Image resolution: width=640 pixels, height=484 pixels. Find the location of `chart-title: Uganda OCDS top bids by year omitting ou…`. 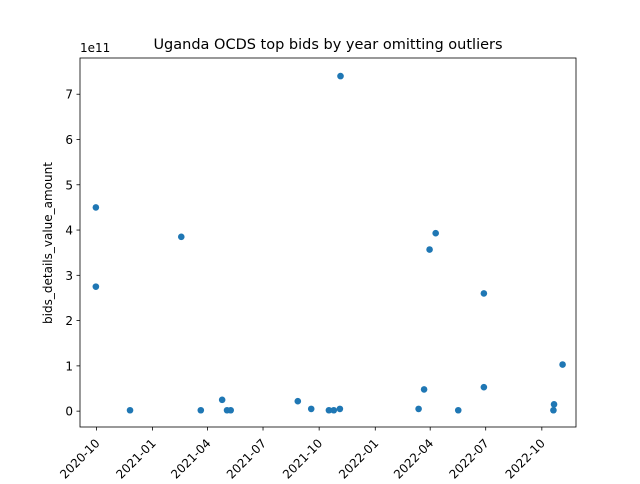

chart-title: Uganda OCDS top bids by year omitting ou… is located at coordinates (327, 45).